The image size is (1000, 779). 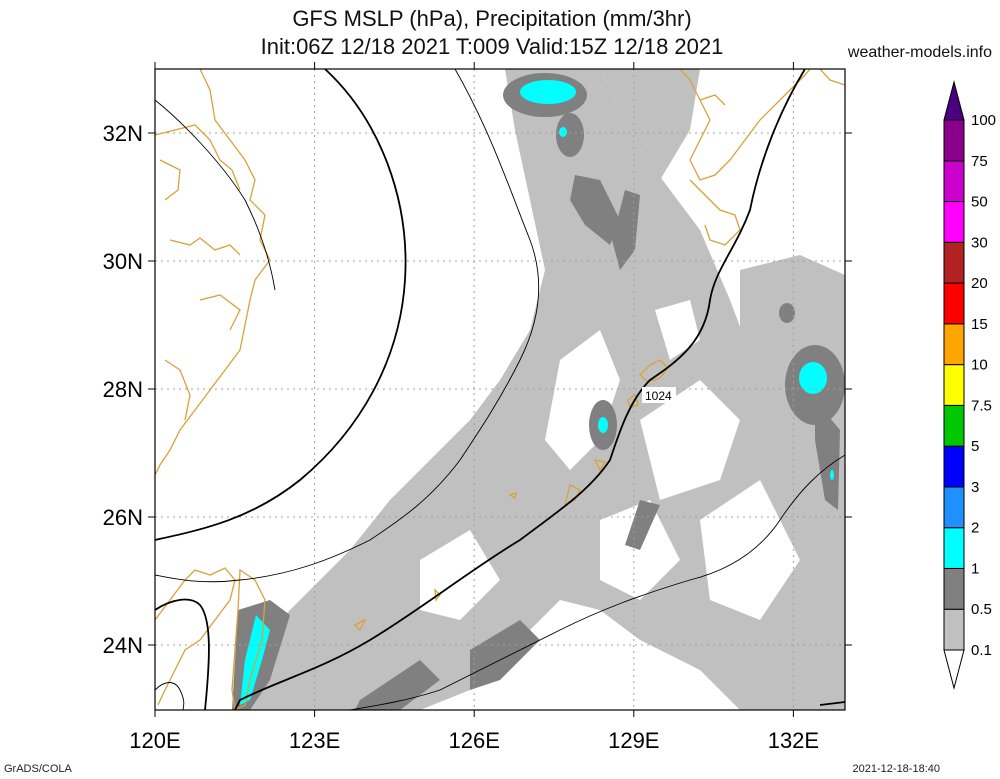 I want to click on isobar-label-background, so click(x=659, y=395).